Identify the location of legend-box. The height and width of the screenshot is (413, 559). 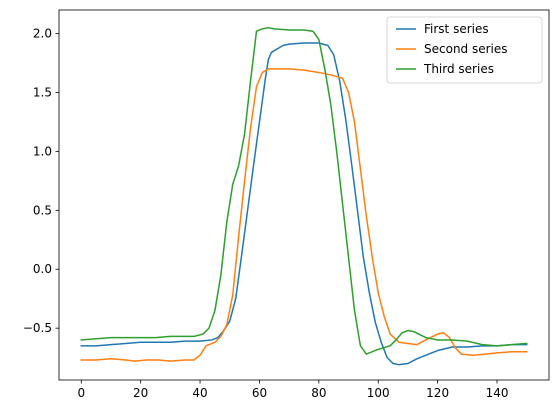
(464, 50).